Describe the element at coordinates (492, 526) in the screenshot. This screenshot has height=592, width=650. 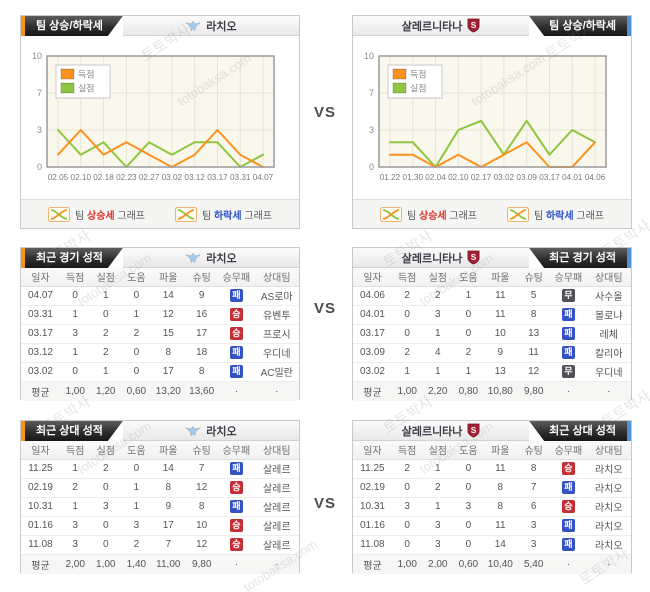
I see `table-row: 01.16 0 3 0 11 3 패 라치오` at that location.